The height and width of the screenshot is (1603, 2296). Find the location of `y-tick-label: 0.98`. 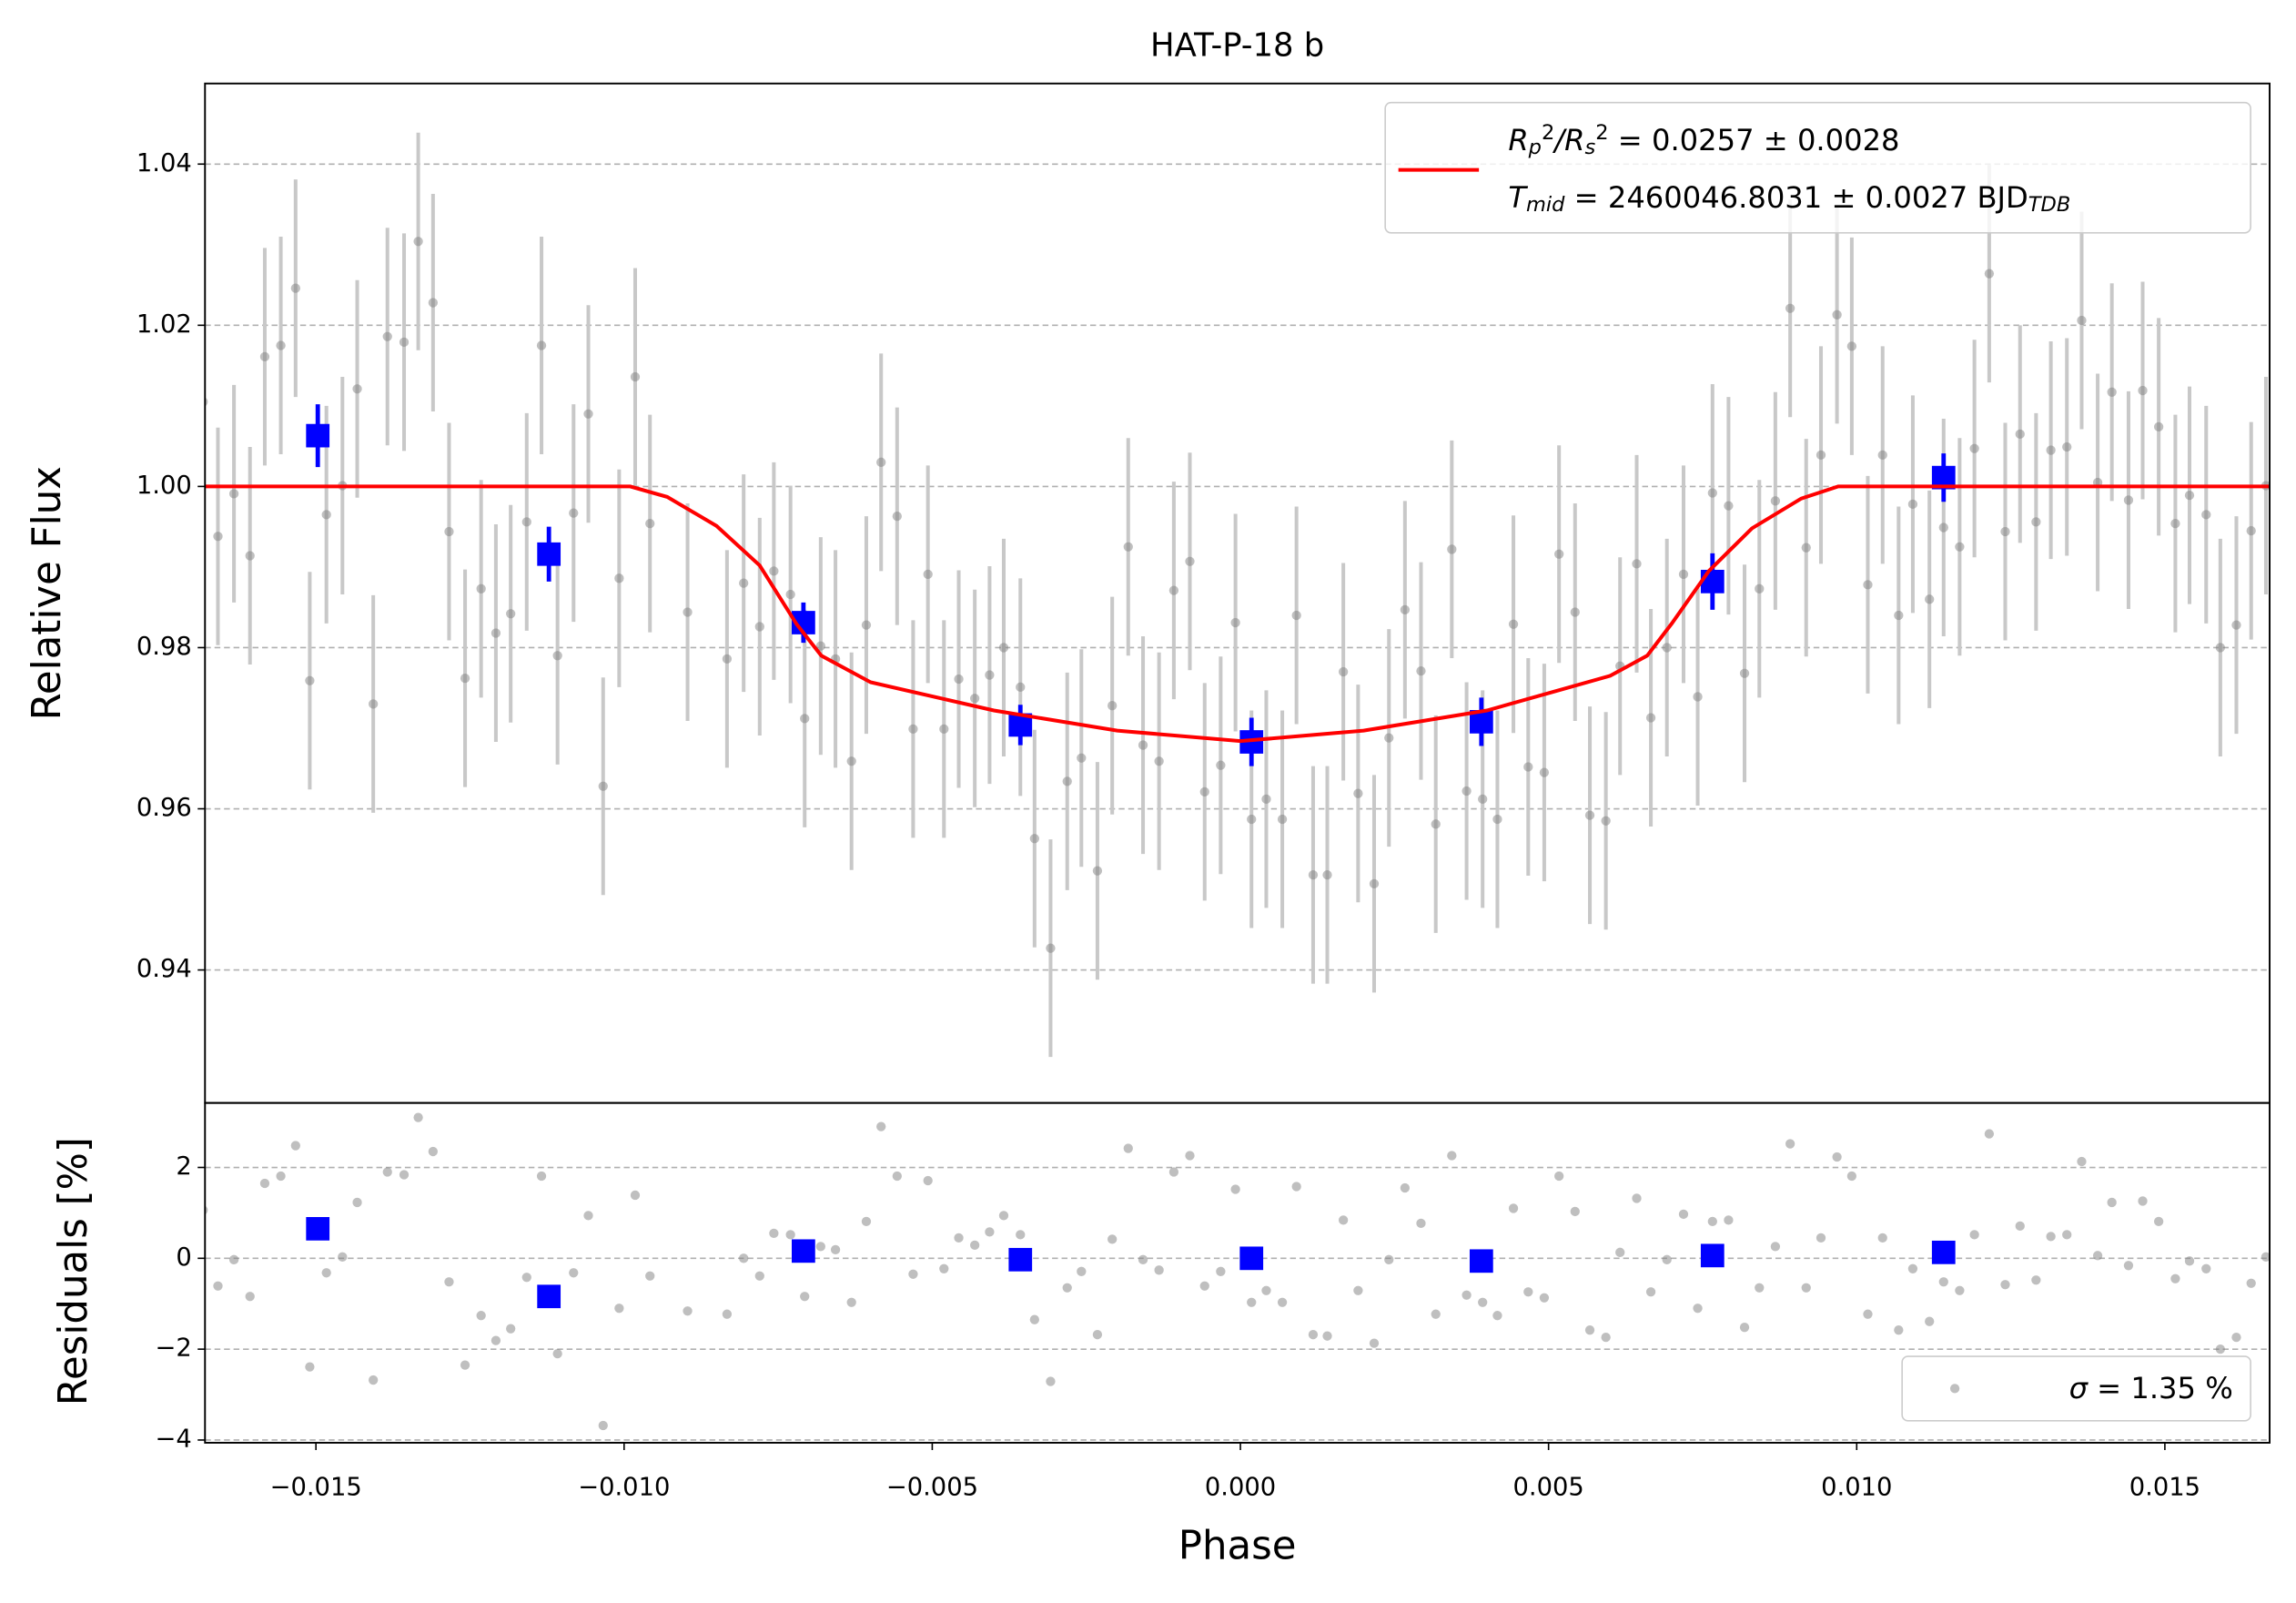

y-tick-label: 0.98 is located at coordinates (164, 647).